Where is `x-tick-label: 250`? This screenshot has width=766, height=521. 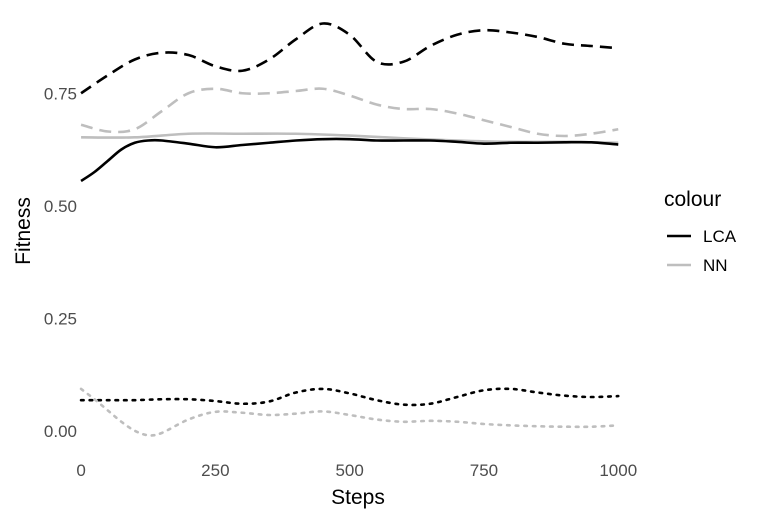 x-tick-label: 250 is located at coordinates (215, 470).